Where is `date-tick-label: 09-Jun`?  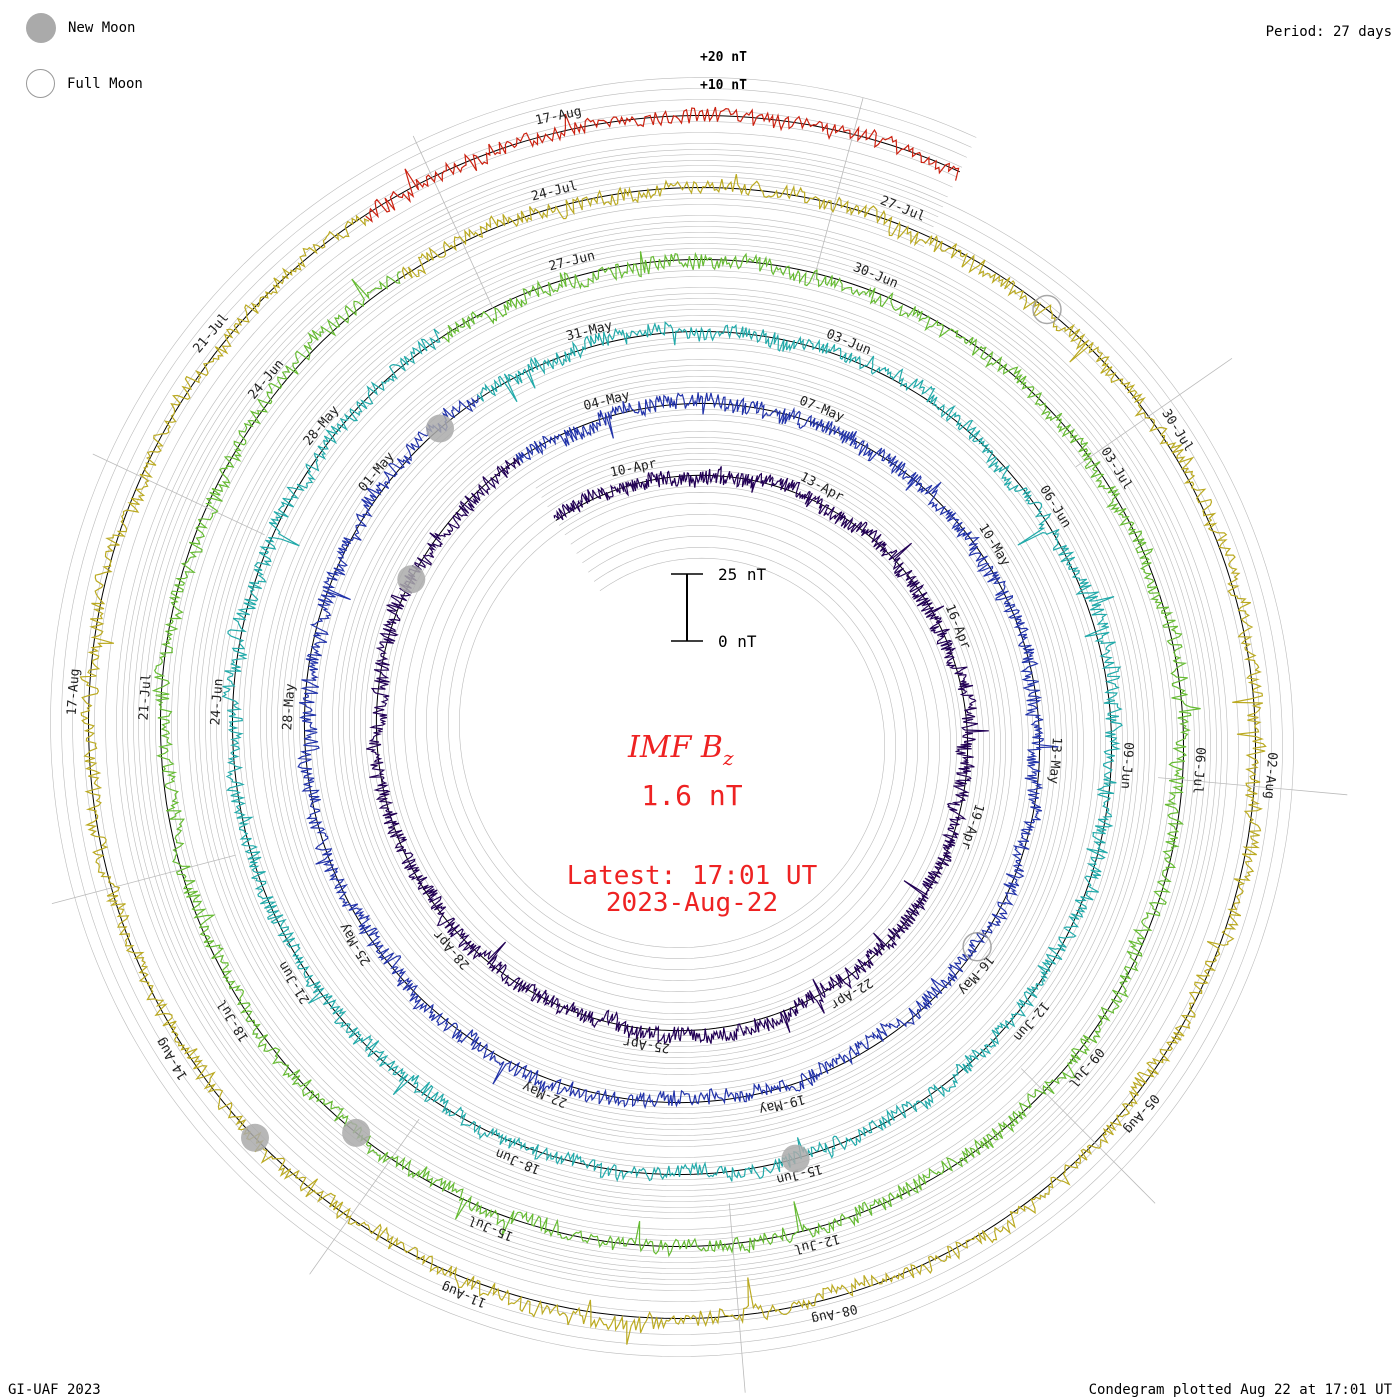 date-tick-label: 09-Jun is located at coordinates (1126, 766).